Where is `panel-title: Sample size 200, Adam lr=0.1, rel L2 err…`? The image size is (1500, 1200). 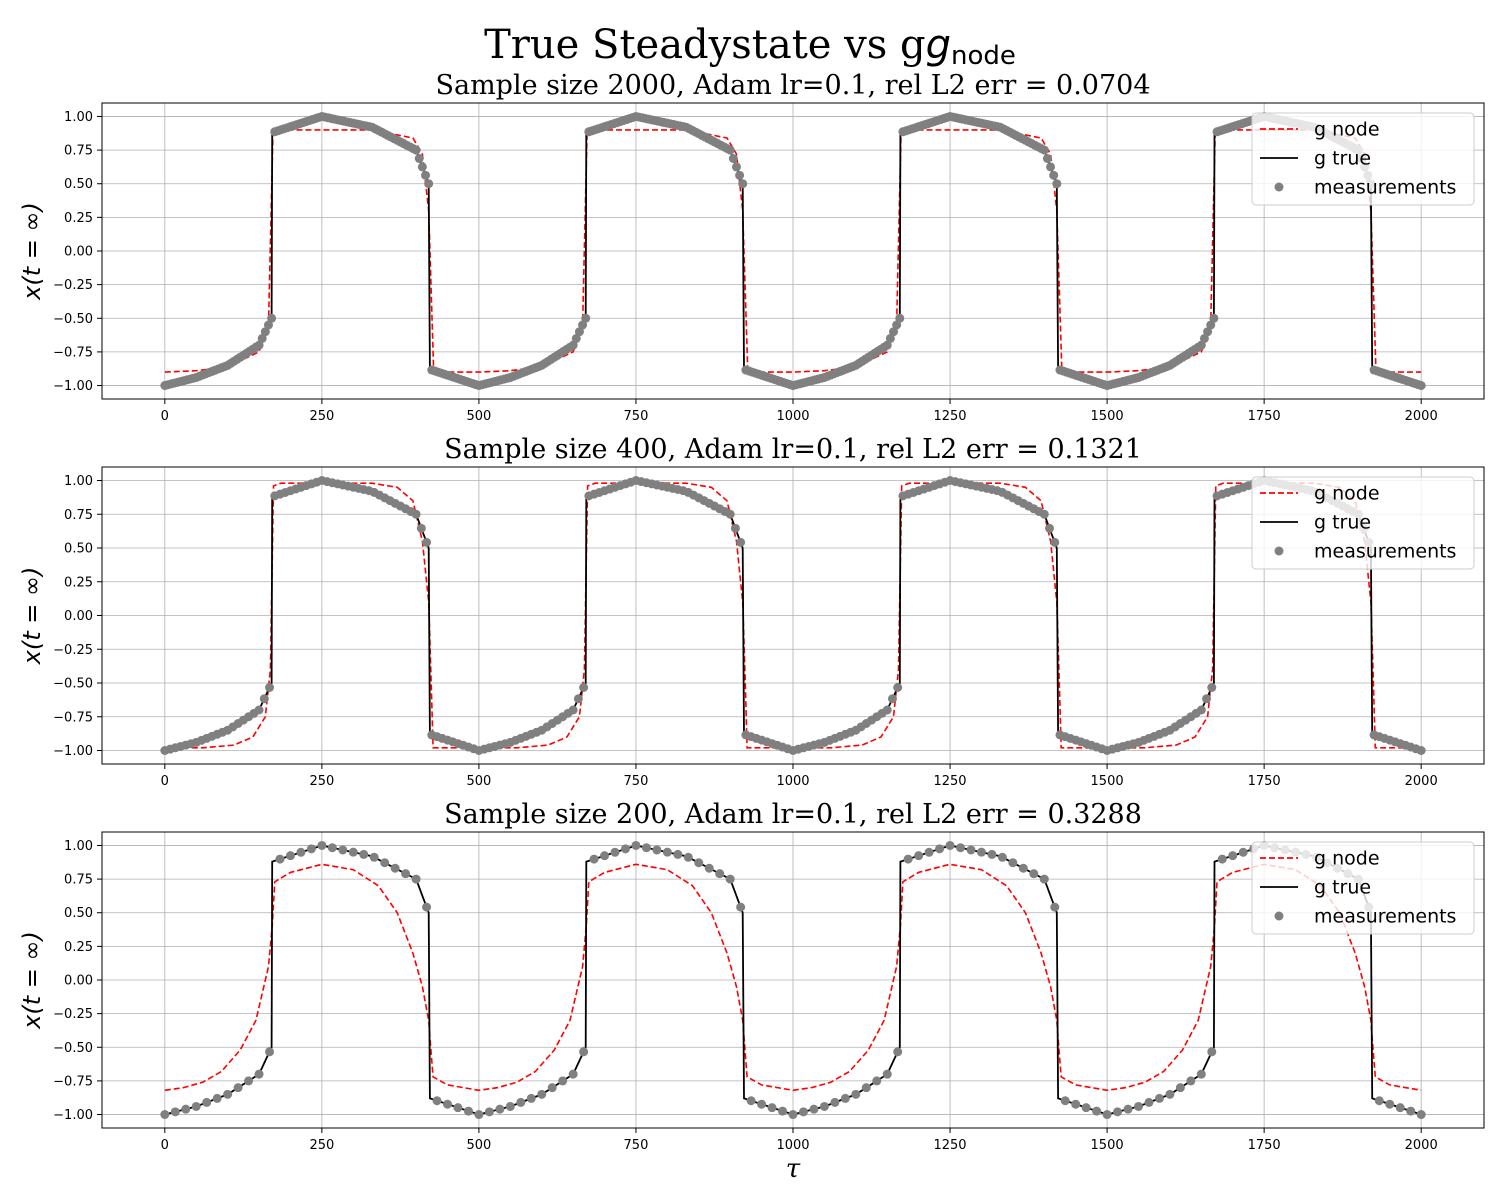
panel-title: Sample size 200, Adam lr=0.1, rel L2 err… is located at coordinates (793, 814).